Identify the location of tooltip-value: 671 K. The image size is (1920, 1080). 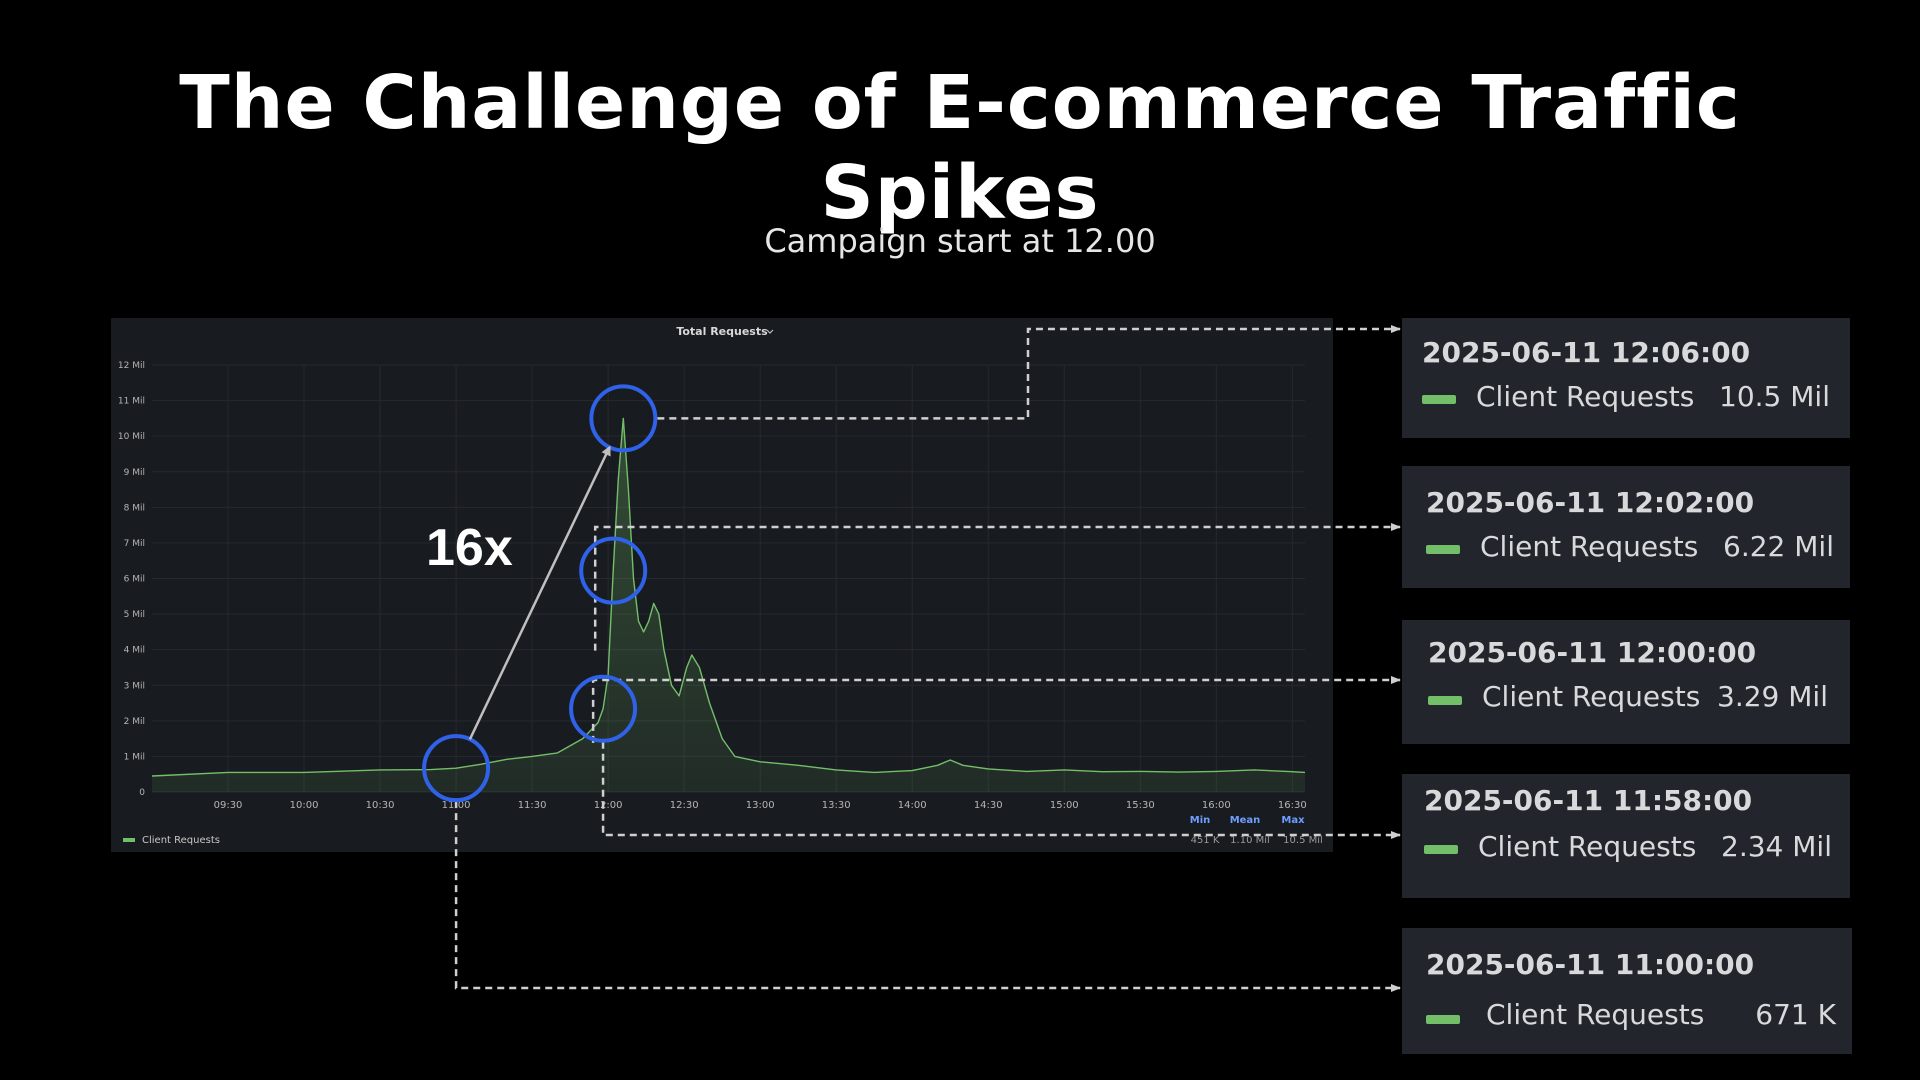
(1795, 1014).